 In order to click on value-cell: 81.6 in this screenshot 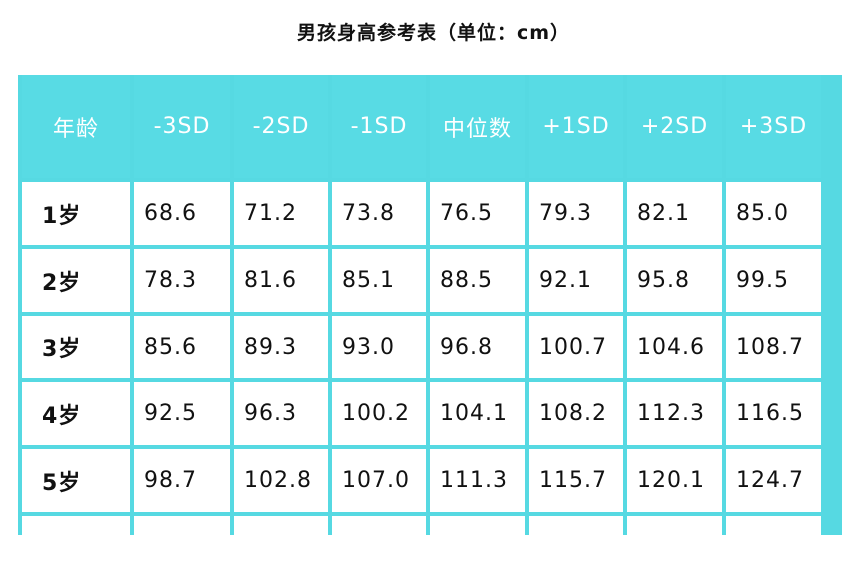, I will do `click(281, 280)`.